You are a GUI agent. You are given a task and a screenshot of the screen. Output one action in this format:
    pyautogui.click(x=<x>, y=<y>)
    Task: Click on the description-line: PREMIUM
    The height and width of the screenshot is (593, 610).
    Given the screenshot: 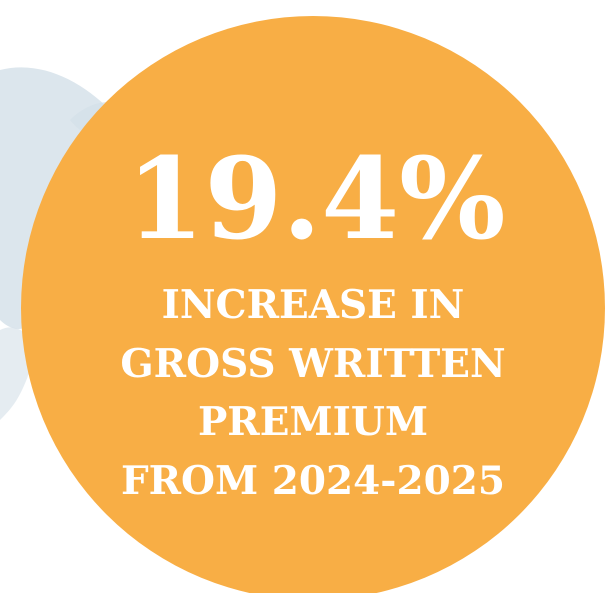 What is the action you would take?
    pyautogui.click(x=313, y=422)
    